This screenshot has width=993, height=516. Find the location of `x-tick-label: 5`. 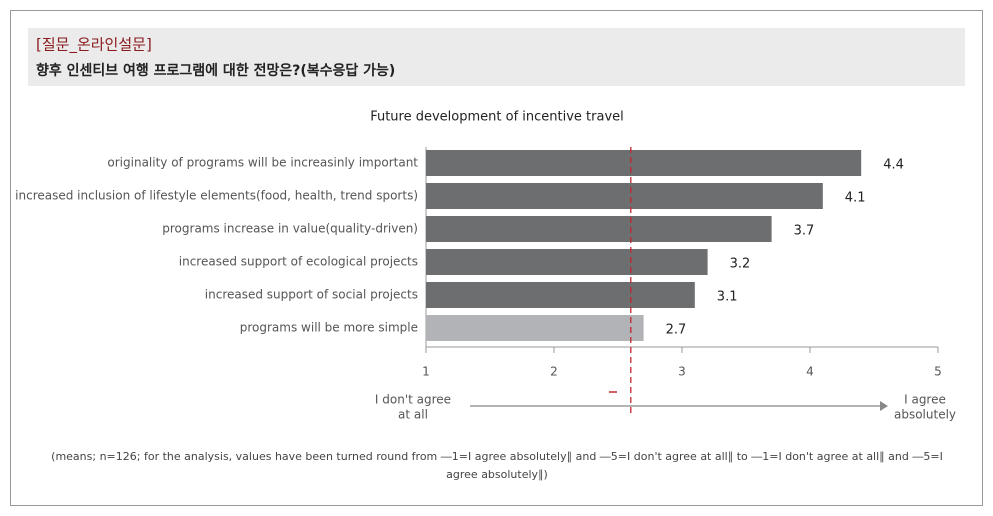

x-tick-label: 5 is located at coordinates (938, 372).